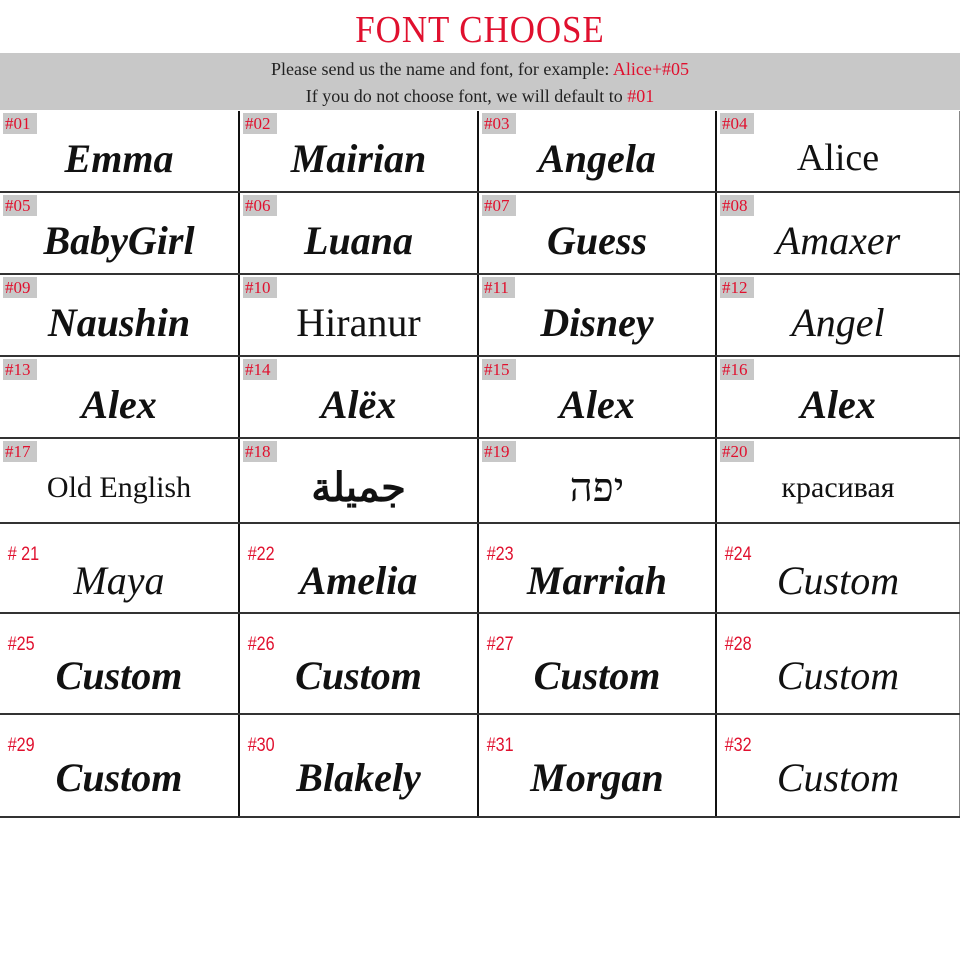 The image size is (960, 960). What do you see at coordinates (119, 158) in the screenshot?
I see `font-sample: Emma` at bounding box center [119, 158].